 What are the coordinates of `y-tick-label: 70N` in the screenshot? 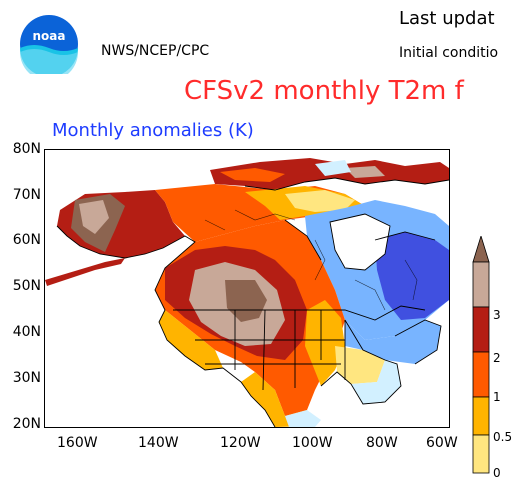 It's located at (26, 195).